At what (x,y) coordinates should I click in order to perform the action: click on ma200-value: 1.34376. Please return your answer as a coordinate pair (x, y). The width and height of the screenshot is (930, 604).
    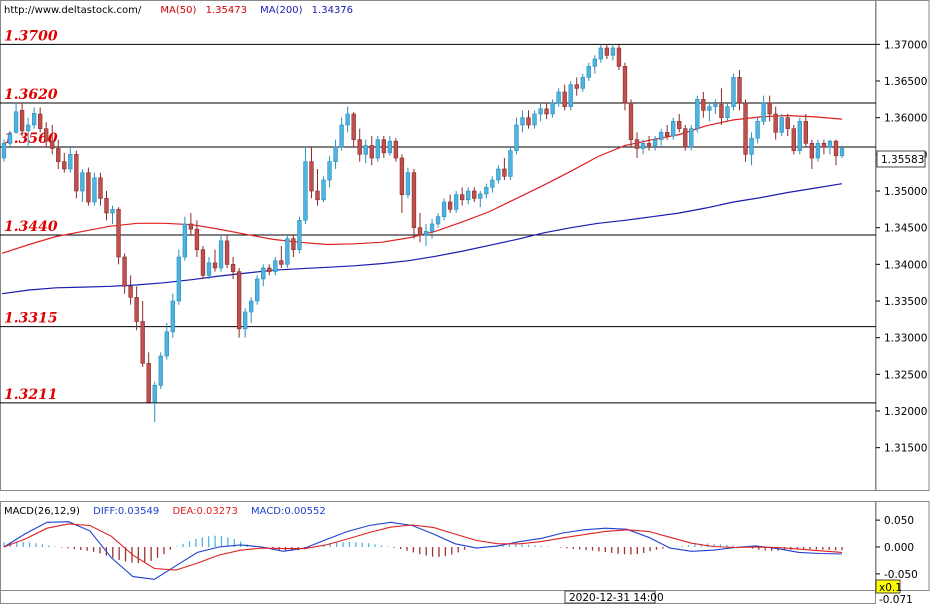
    Looking at the image, I should click on (332, 10).